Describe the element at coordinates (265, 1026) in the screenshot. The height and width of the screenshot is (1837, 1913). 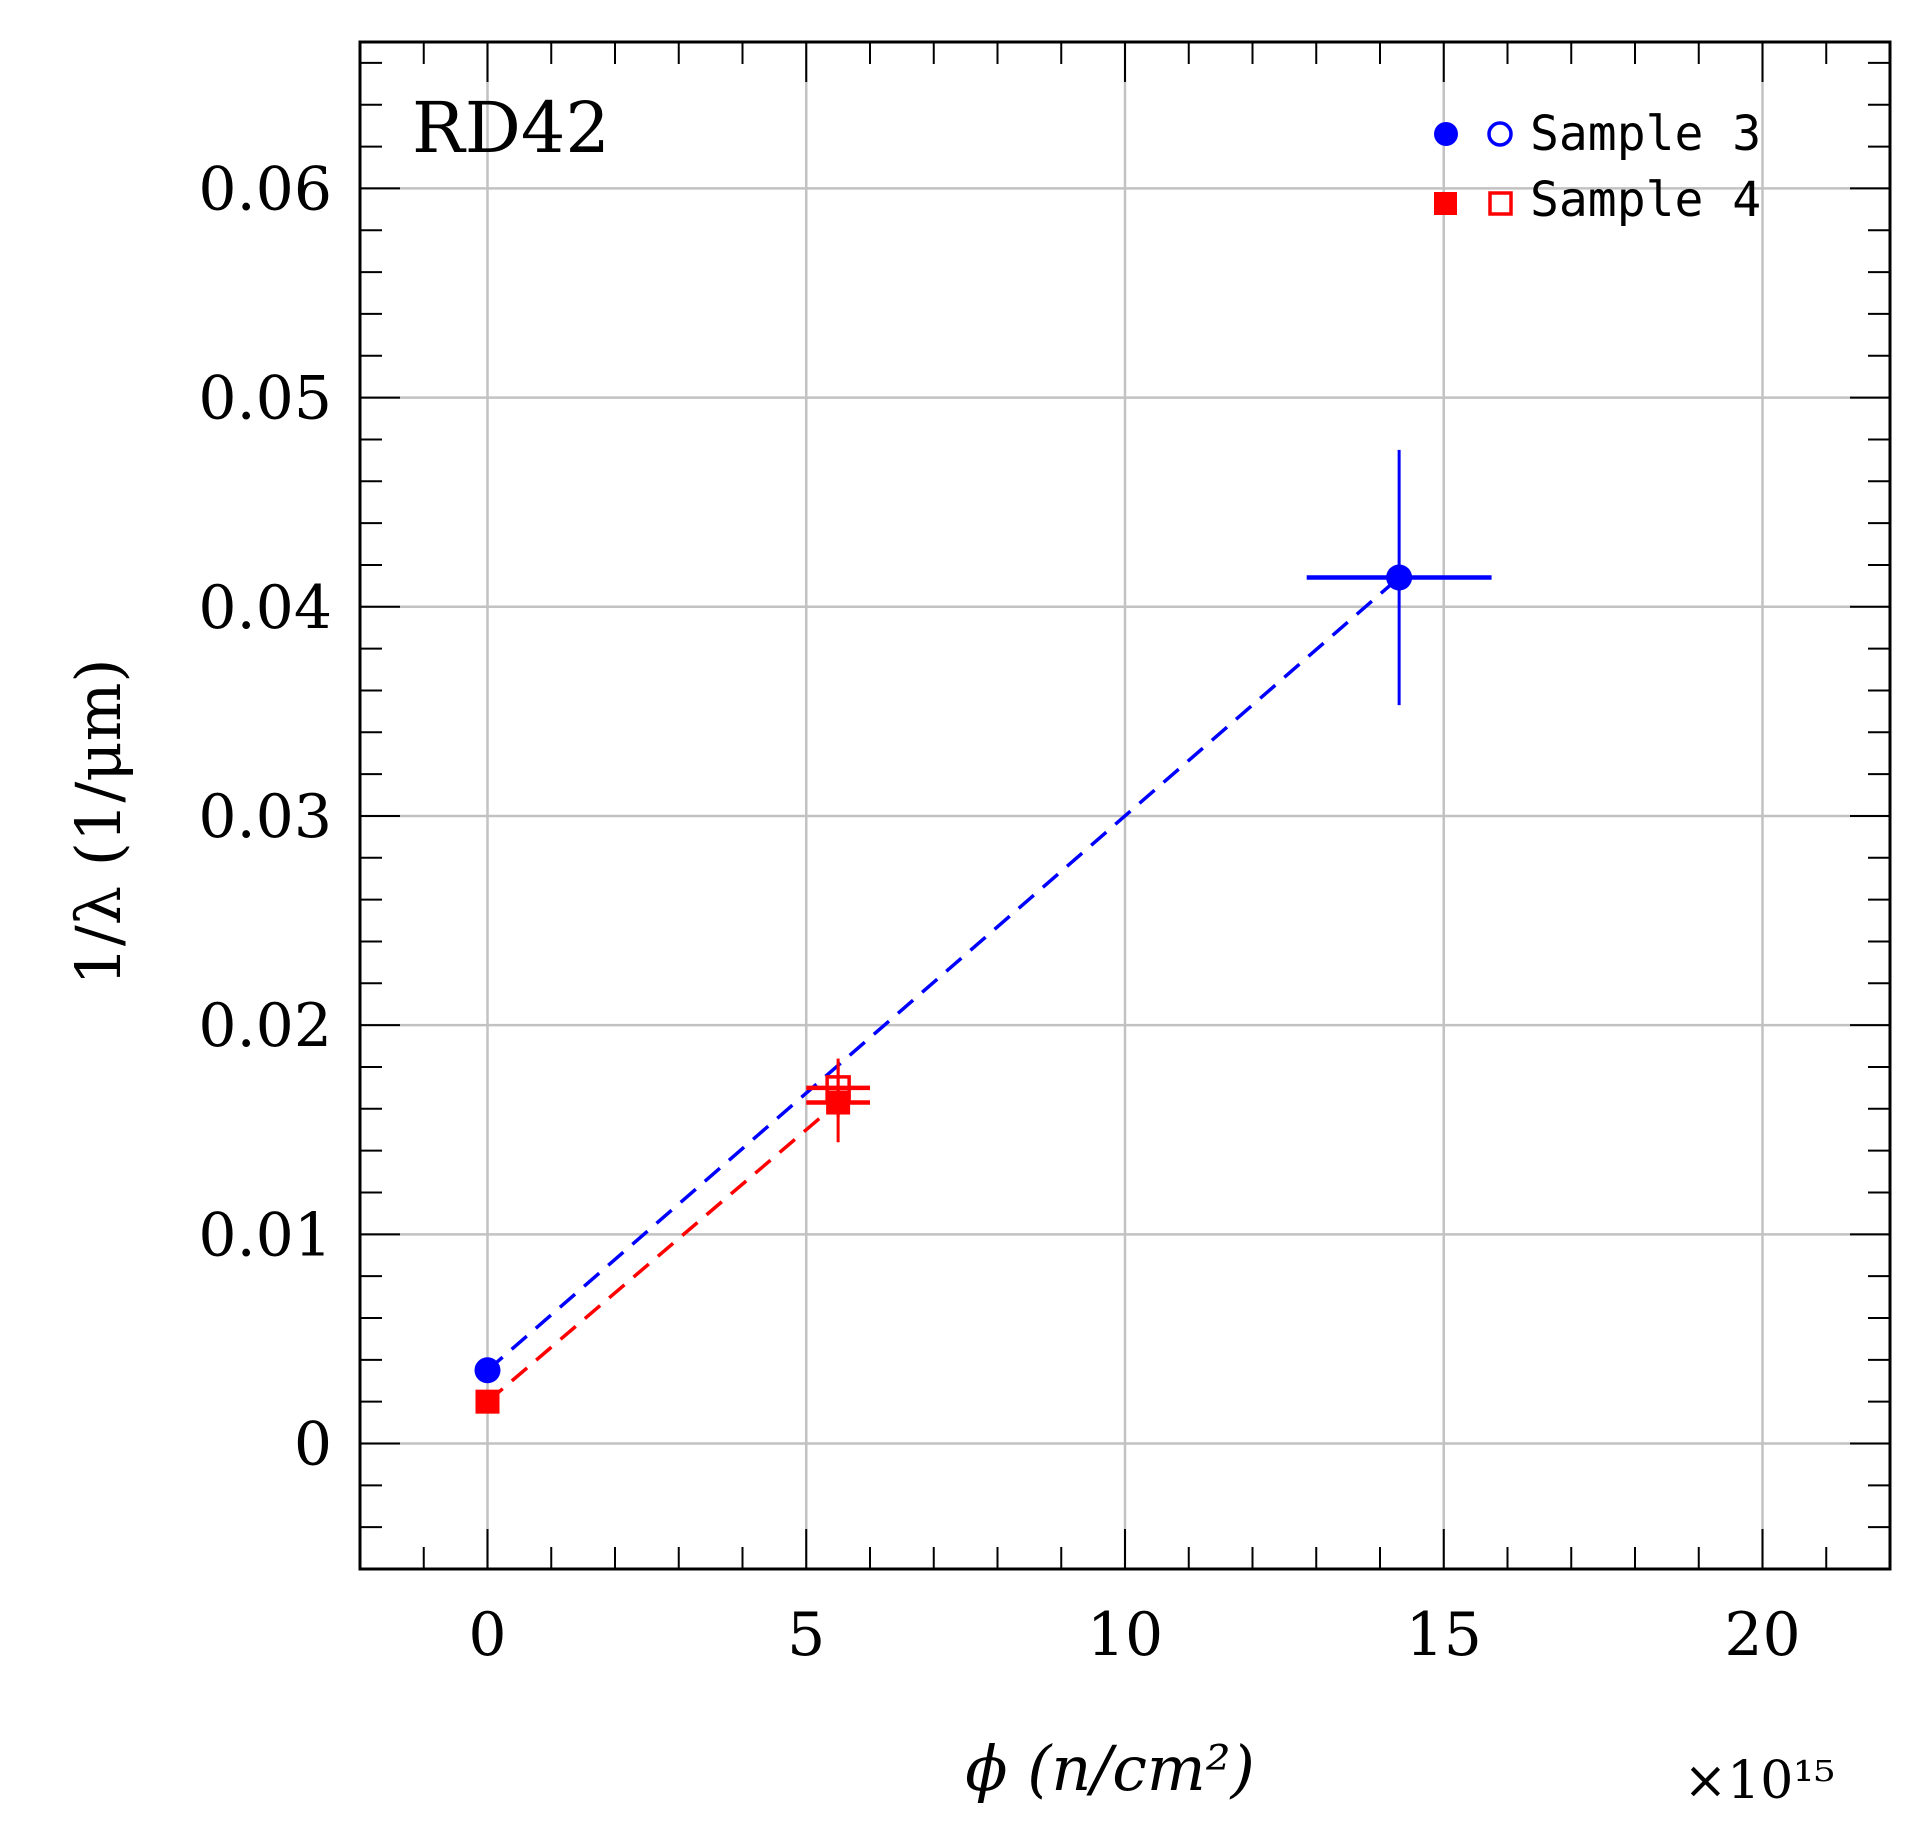
I see `y-tick-label: 0.02` at that location.